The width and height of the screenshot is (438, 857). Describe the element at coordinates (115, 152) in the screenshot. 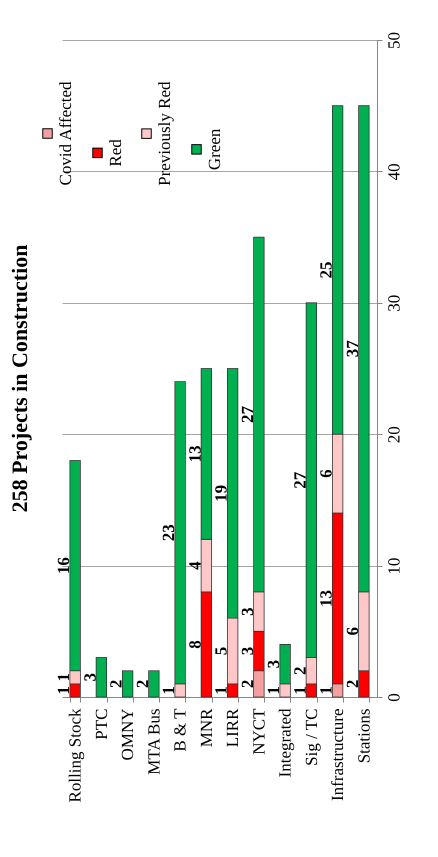

I see `legend-label: Red` at that location.